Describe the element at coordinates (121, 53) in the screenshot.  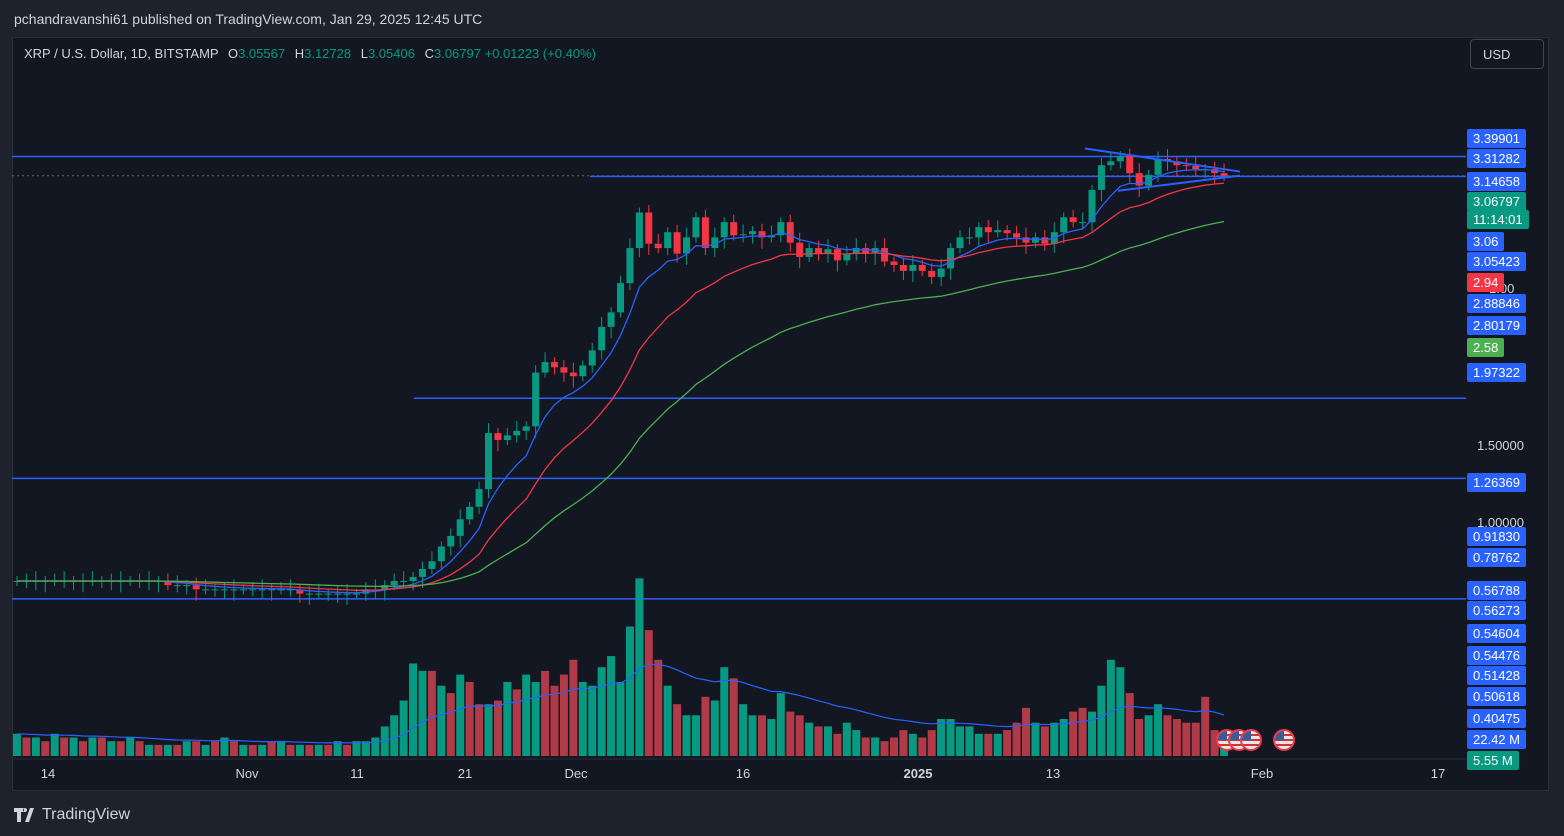
I see `symbol-title: XRP / U.S. Dollar, 1D, BITSTAMP` at that location.